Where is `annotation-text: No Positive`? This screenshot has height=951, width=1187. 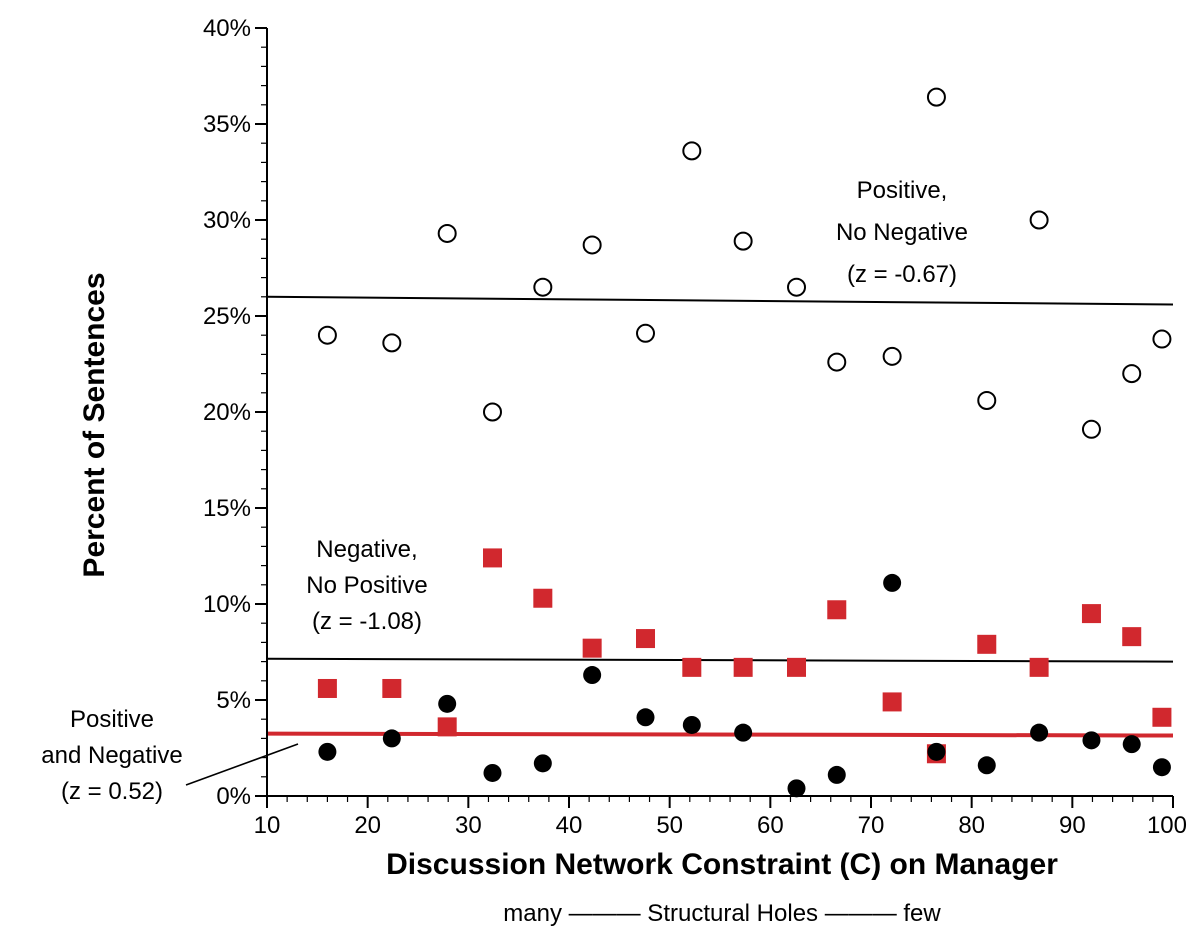 annotation-text: No Positive is located at coordinates (366, 585).